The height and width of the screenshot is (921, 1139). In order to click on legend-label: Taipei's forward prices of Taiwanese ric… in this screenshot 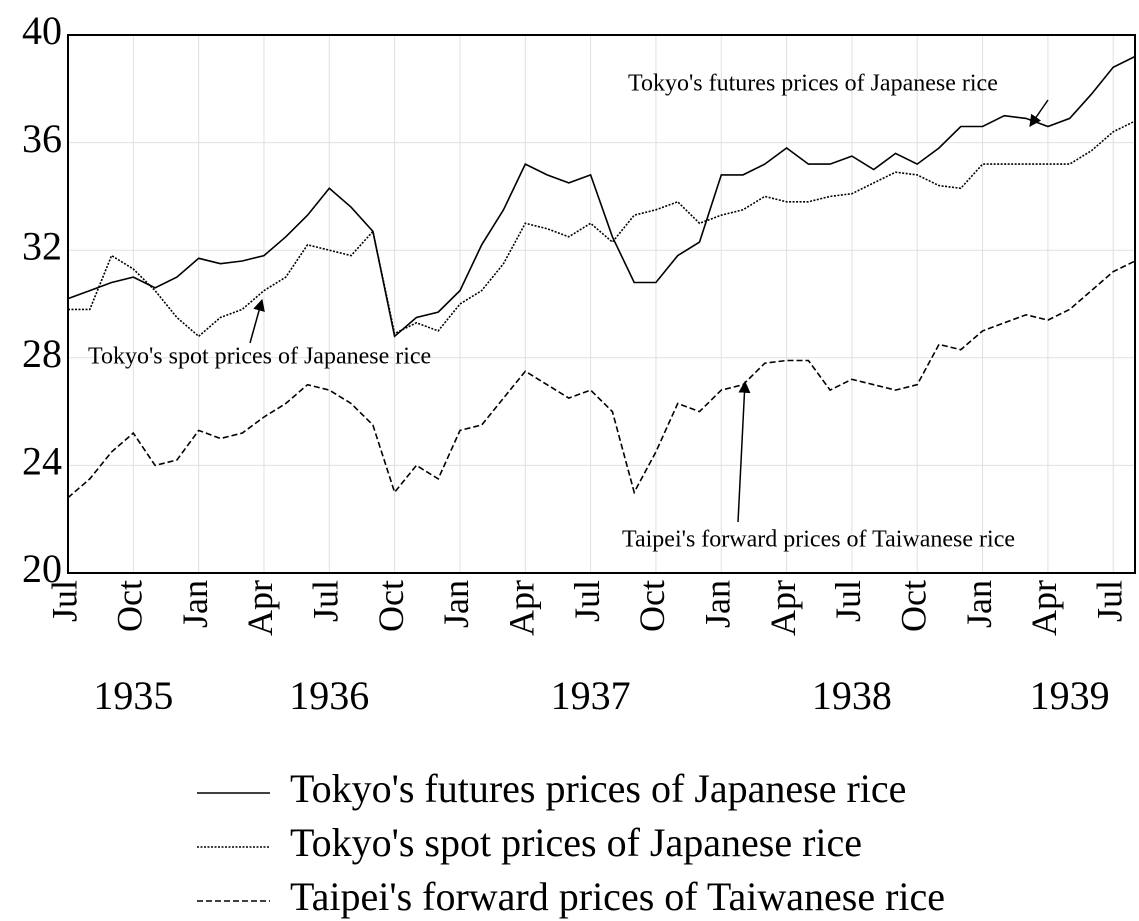, I will do `click(617, 896)`.